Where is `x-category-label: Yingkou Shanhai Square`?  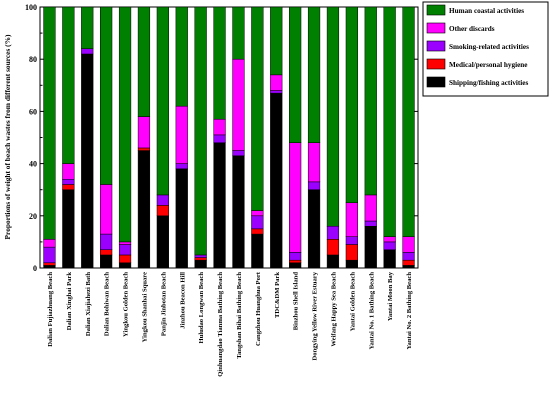
x-category-label: Yingkou Shanhai Square is located at coordinates (144, 307).